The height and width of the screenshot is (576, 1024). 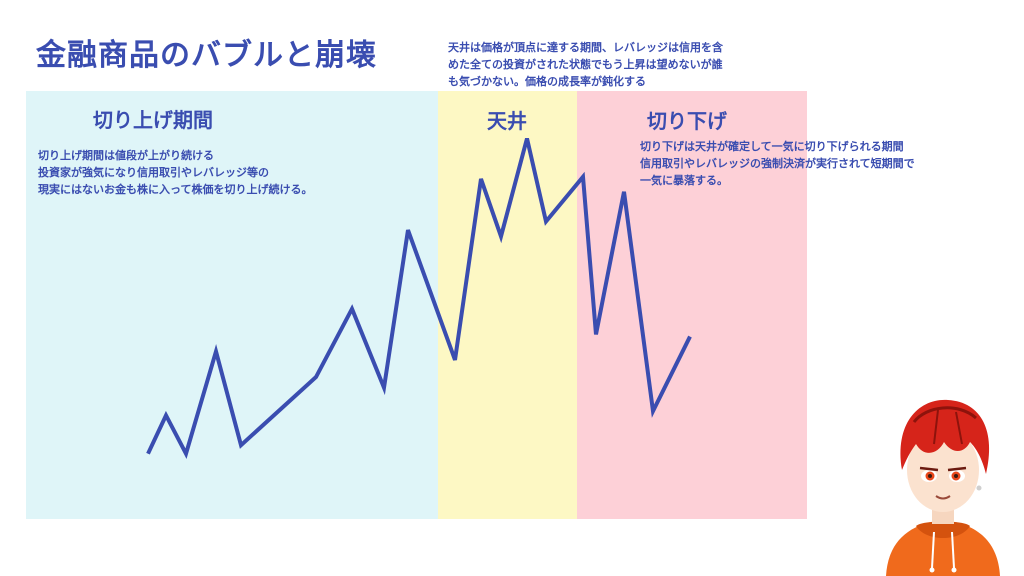 What do you see at coordinates (153, 172) in the screenshot?
I see `rise-description-line: 投資家が強気になり信用取引やレバレッジ等の` at bounding box center [153, 172].